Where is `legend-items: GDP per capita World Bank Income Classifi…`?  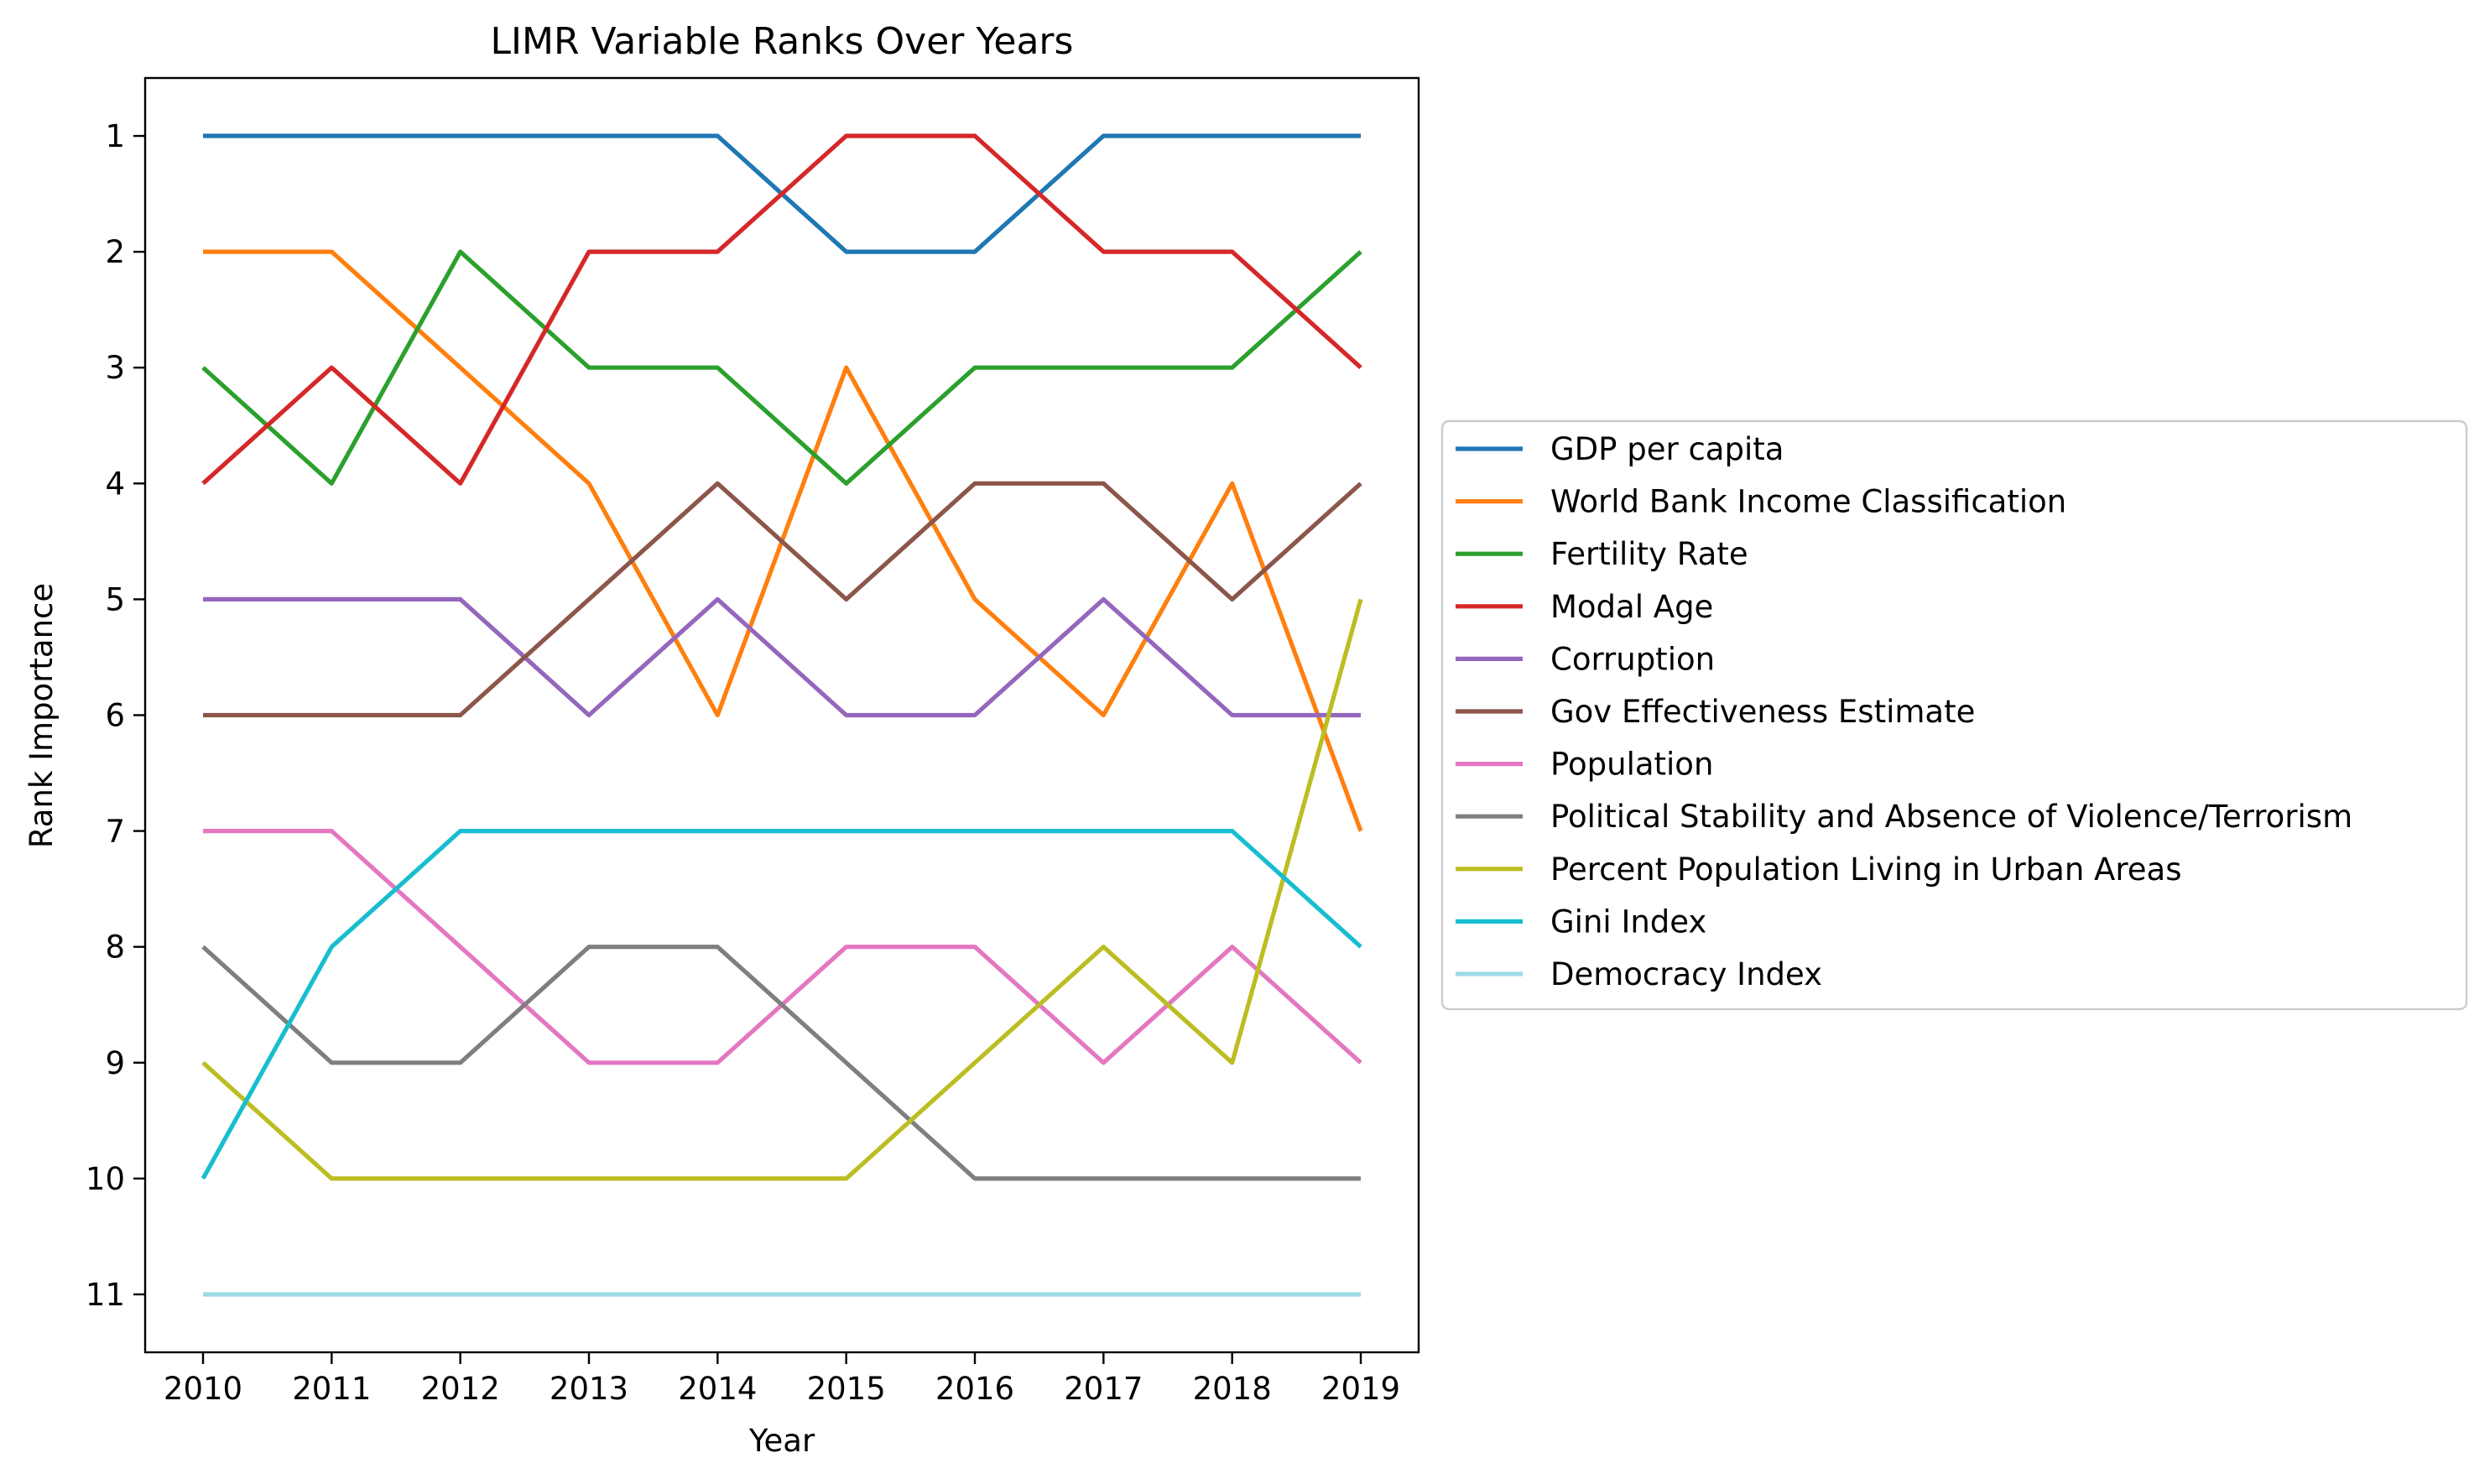 legend-items: GDP per capita World Bank Income Classifi… is located at coordinates (1904, 711).